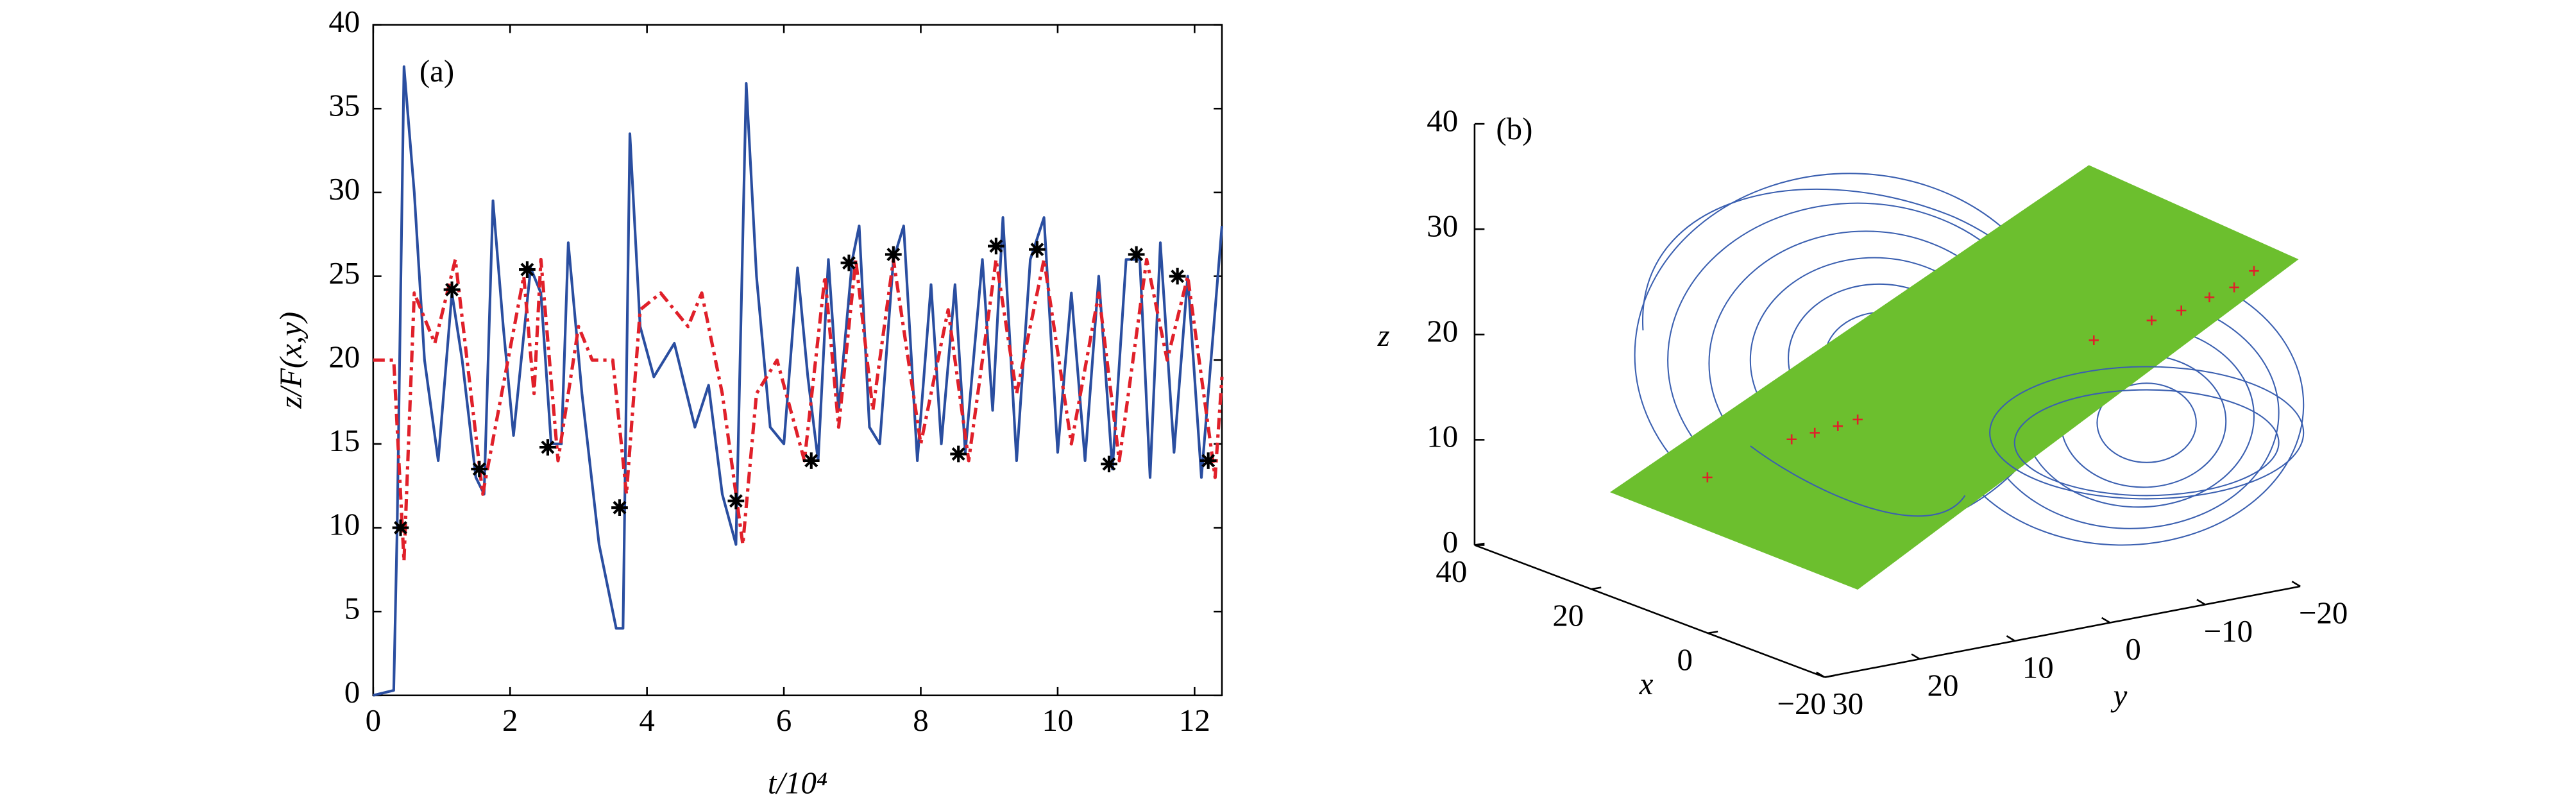 The image size is (2576, 811). What do you see at coordinates (1442, 225) in the screenshot?
I see `z-tick-label: 30` at bounding box center [1442, 225].